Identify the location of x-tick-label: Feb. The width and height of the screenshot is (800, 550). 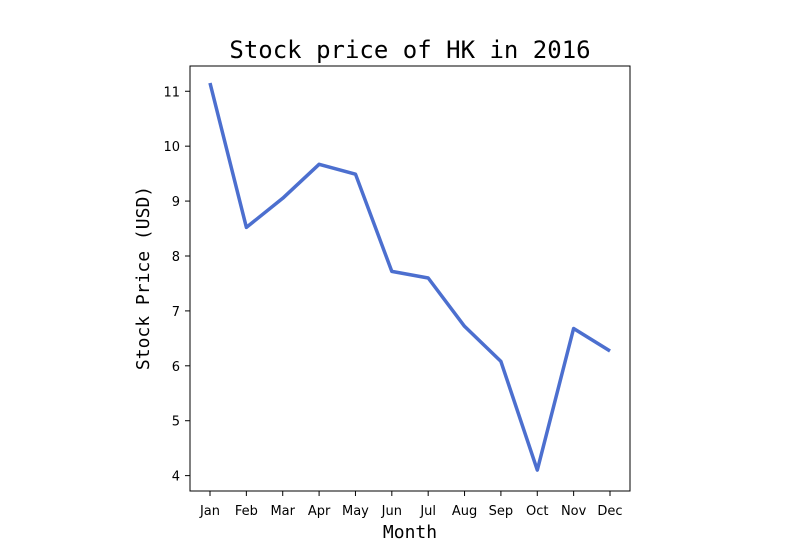
(246, 511).